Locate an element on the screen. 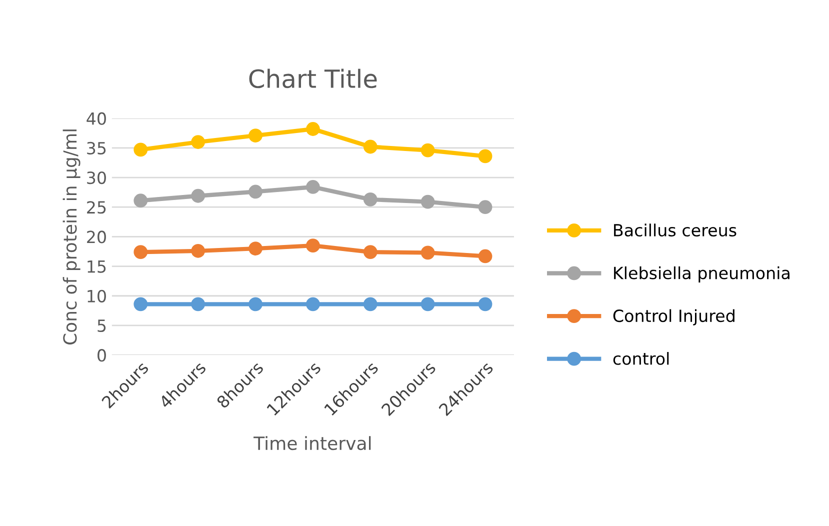  y-tick-label: 5 is located at coordinates (102, 326).